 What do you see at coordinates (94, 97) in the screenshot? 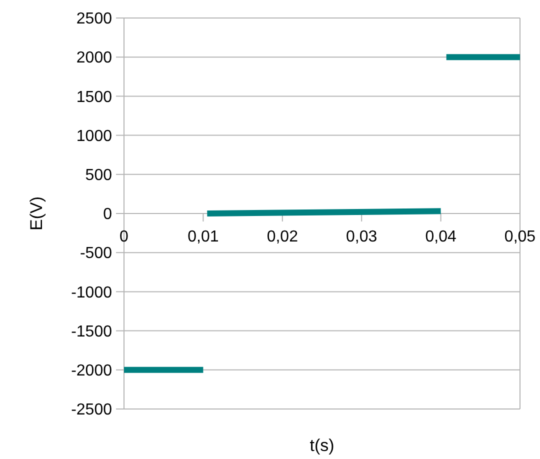
I see `y-tick-label: 1500` at bounding box center [94, 97].